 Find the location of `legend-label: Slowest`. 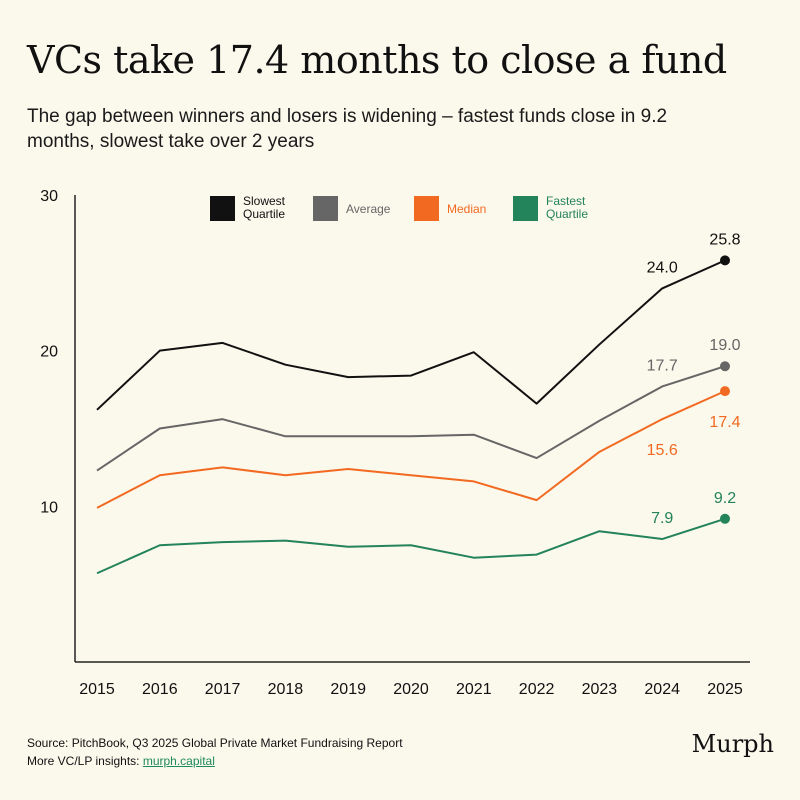

legend-label: Slowest is located at coordinates (264, 201).